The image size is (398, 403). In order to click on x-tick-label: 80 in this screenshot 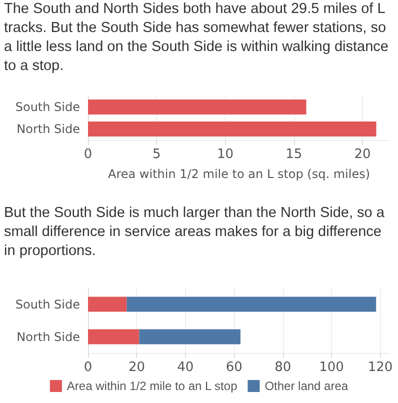, I will do `click(283, 367)`.